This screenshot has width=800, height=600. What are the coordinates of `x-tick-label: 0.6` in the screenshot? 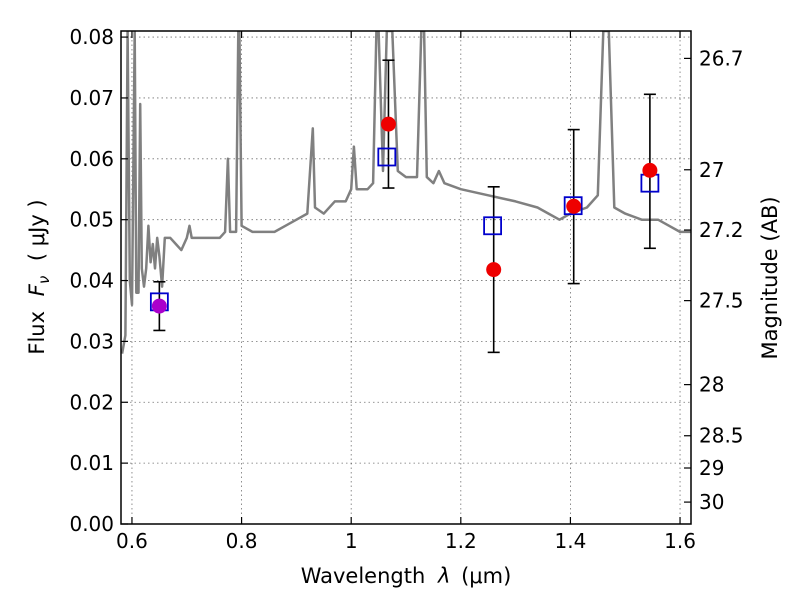 It's located at (132, 541).